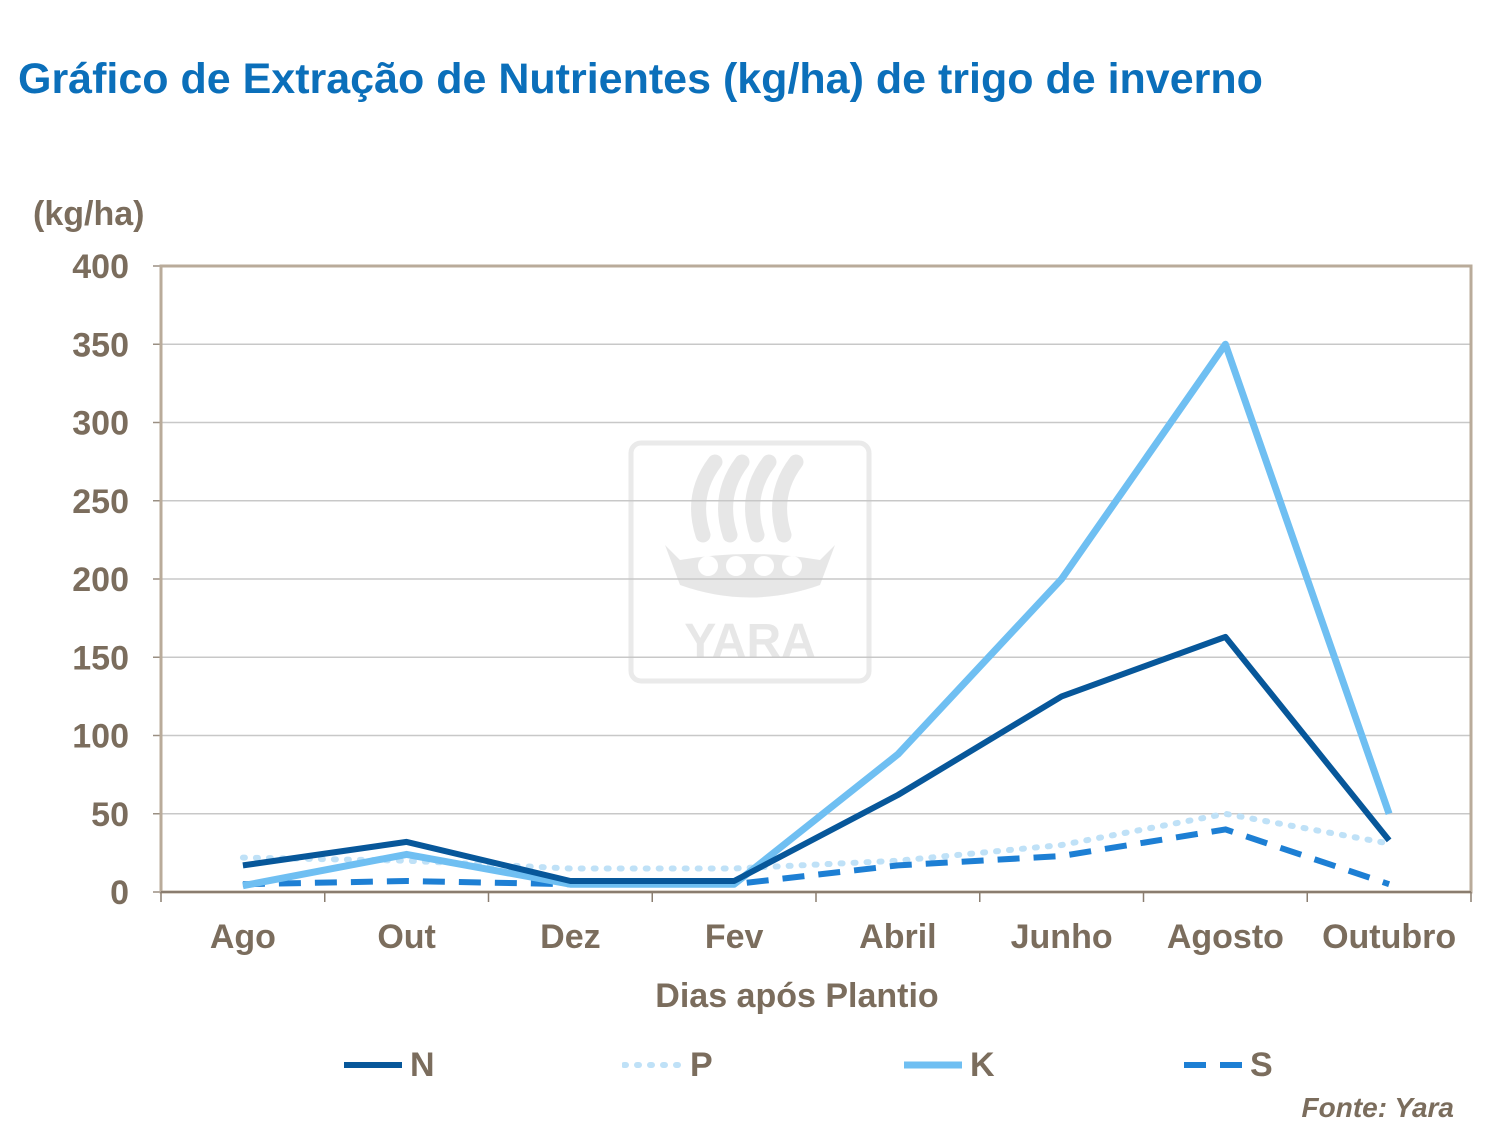 The height and width of the screenshot is (1125, 1500). Describe the element at coordinates (1377, 1107) in the screenshot. I see `source-note: Fonte: Yara` at that location.